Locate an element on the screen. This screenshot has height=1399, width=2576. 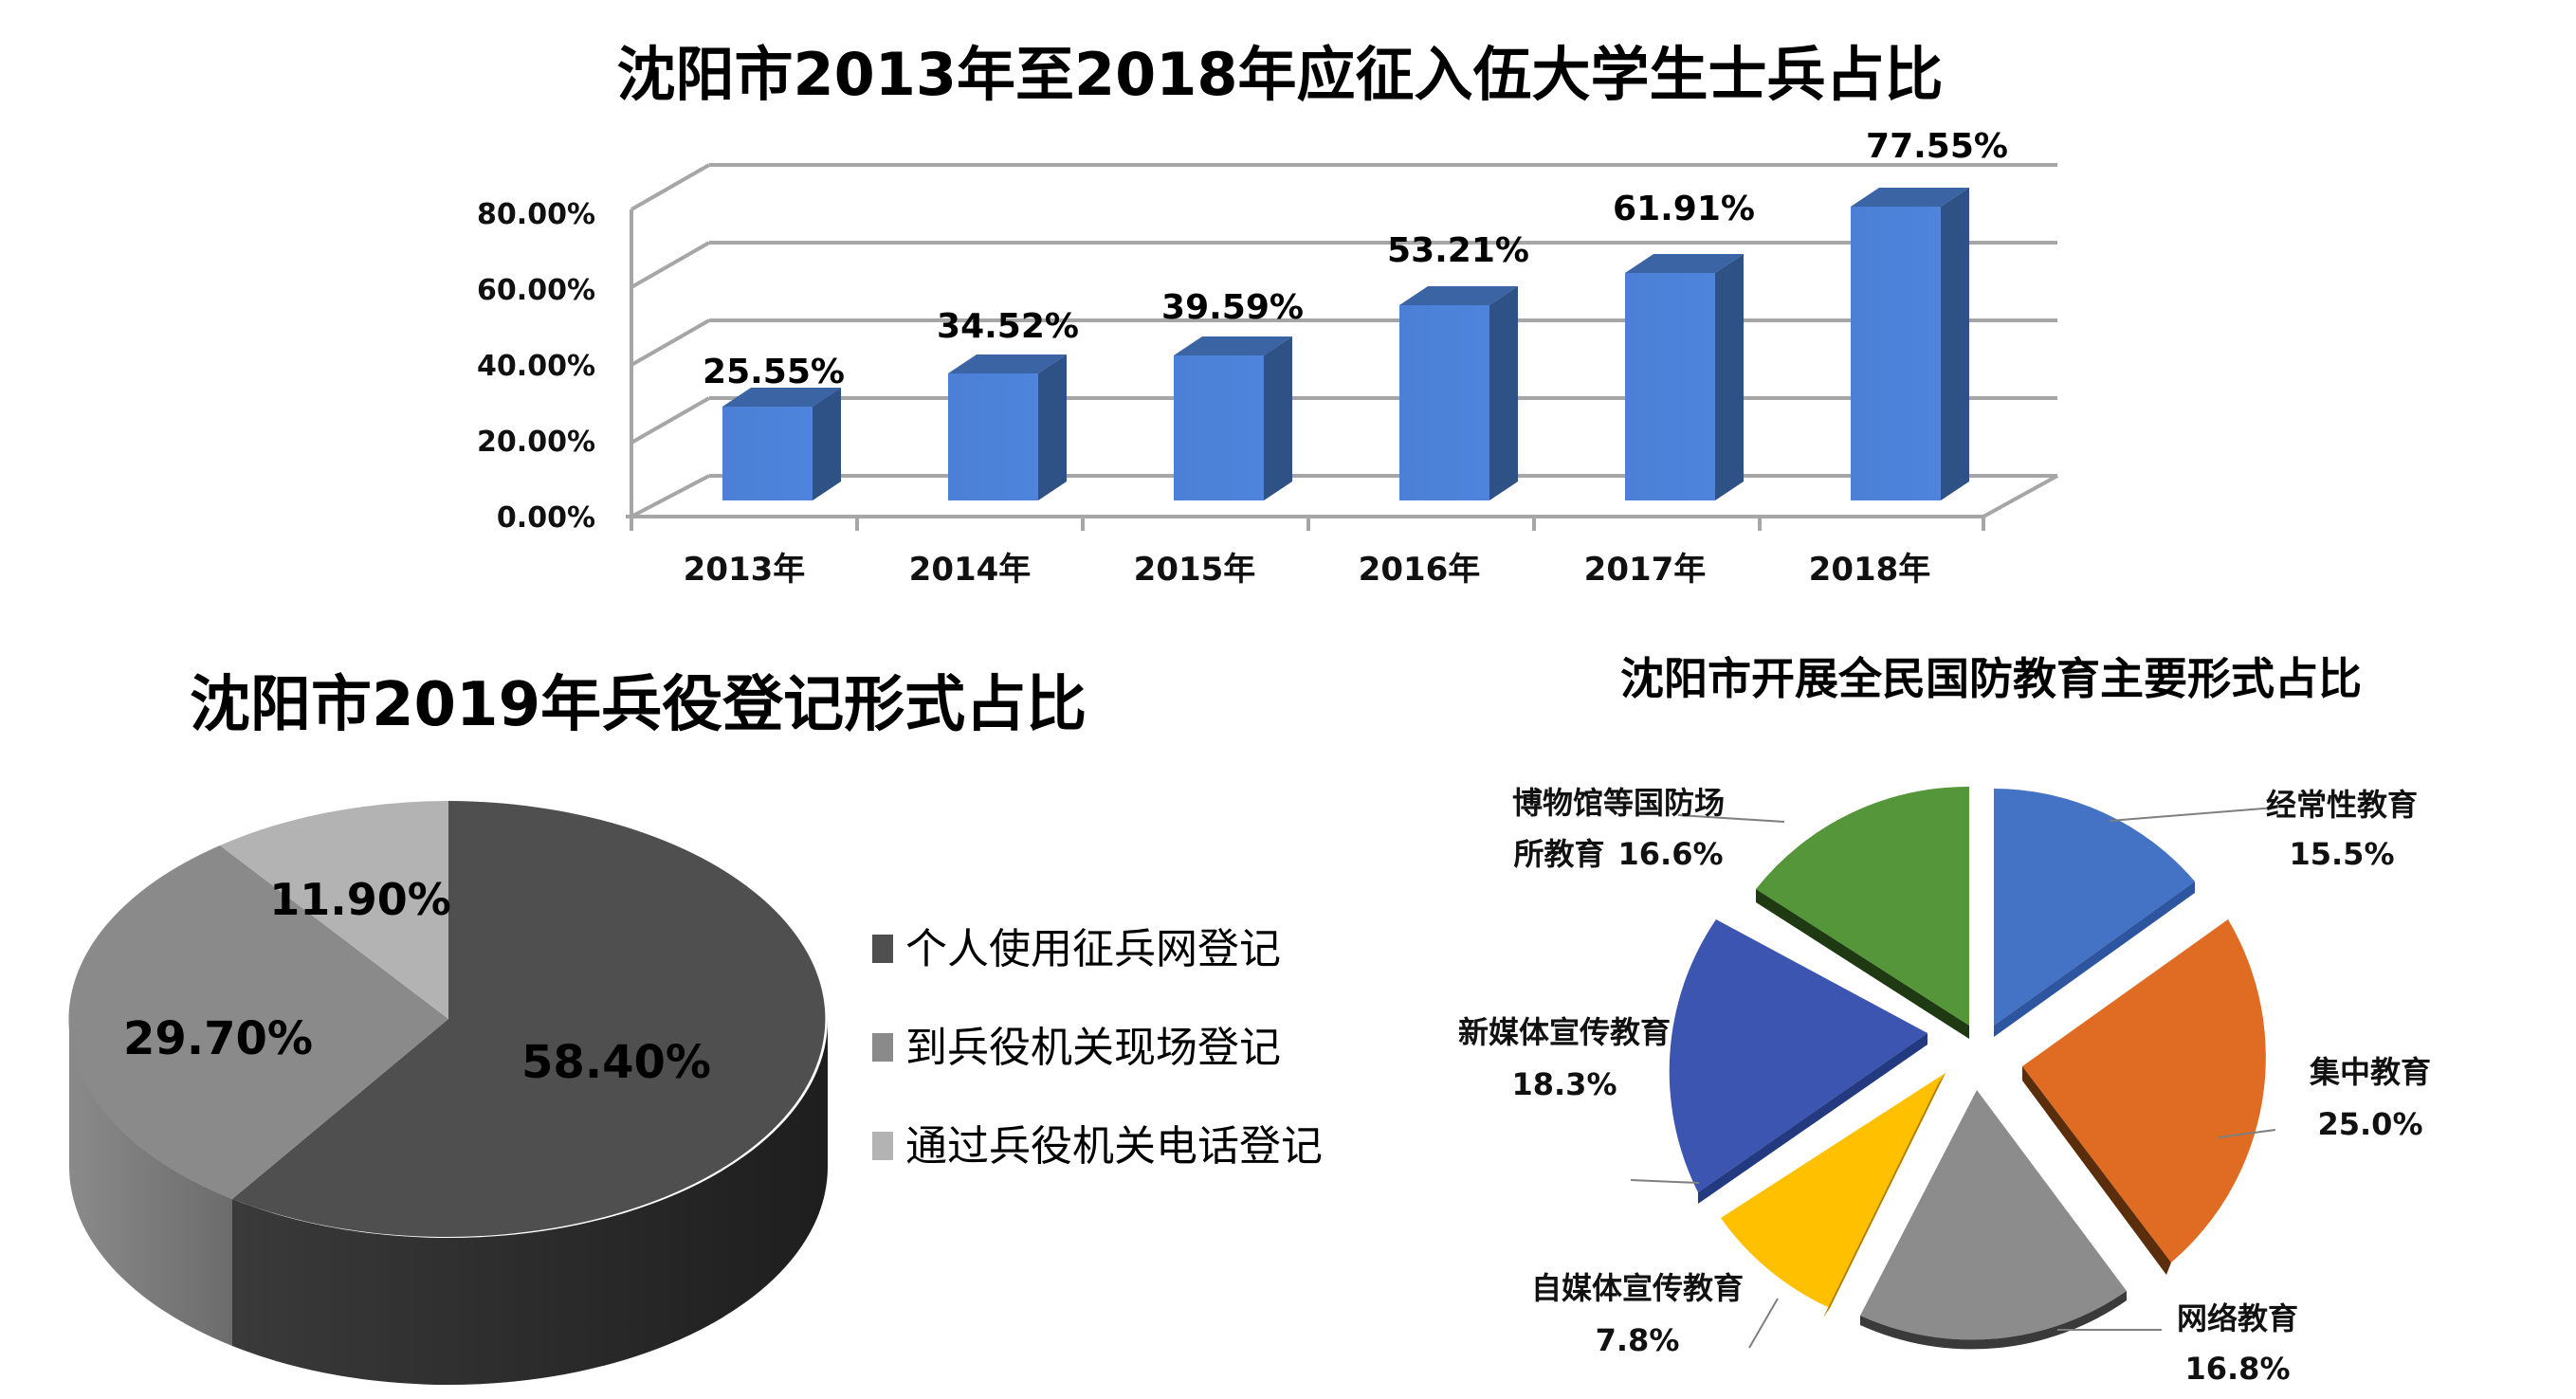
bars is located at coordinates (1345, 344).